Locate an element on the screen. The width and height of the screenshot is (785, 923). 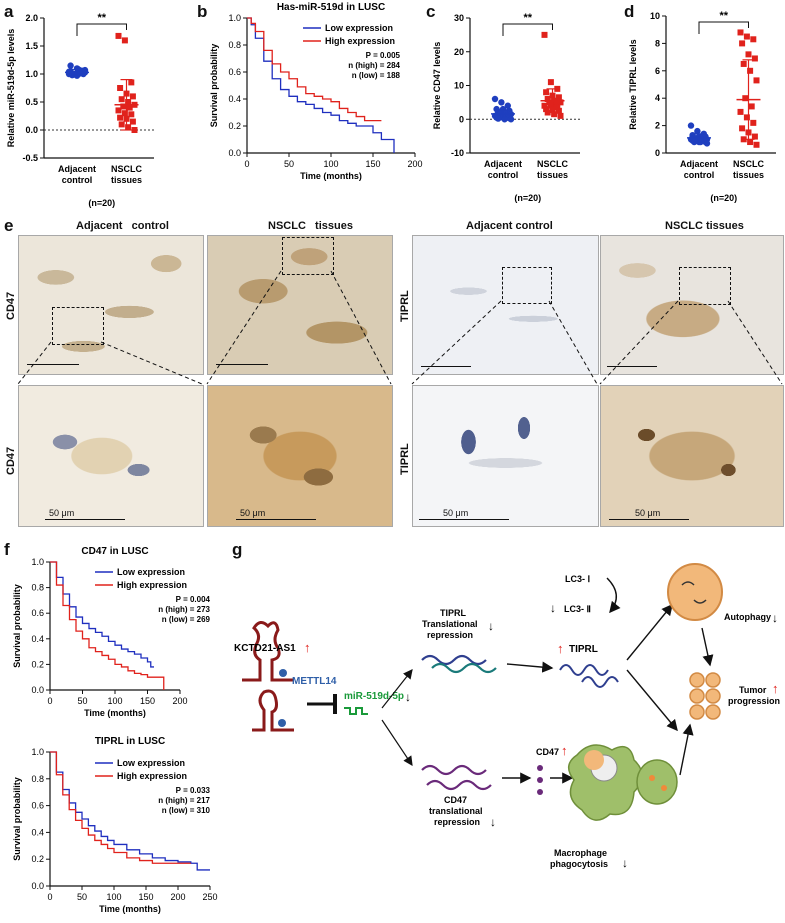
micrograph-cd47-nsclc-high: 50 μm is located at coordinates (300, 456).